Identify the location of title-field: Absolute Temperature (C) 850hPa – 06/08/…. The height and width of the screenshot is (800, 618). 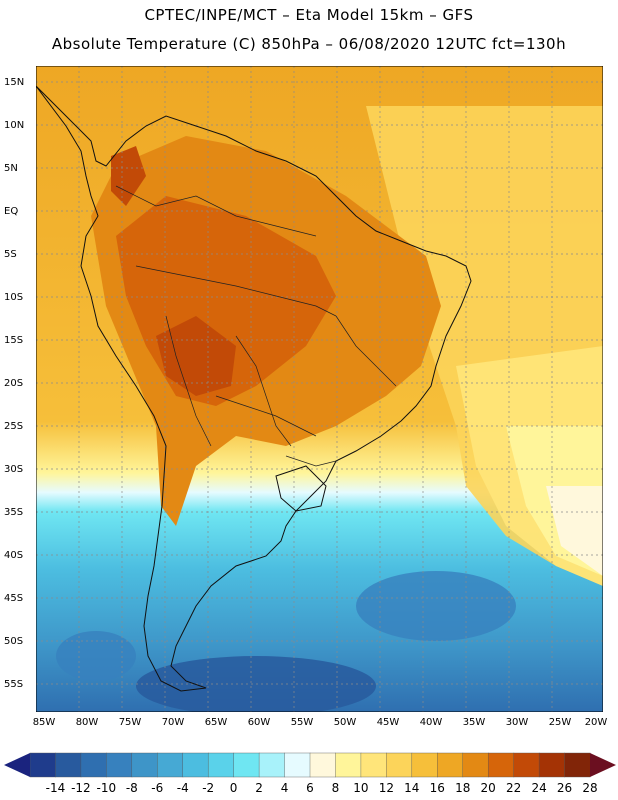
(309, 44).